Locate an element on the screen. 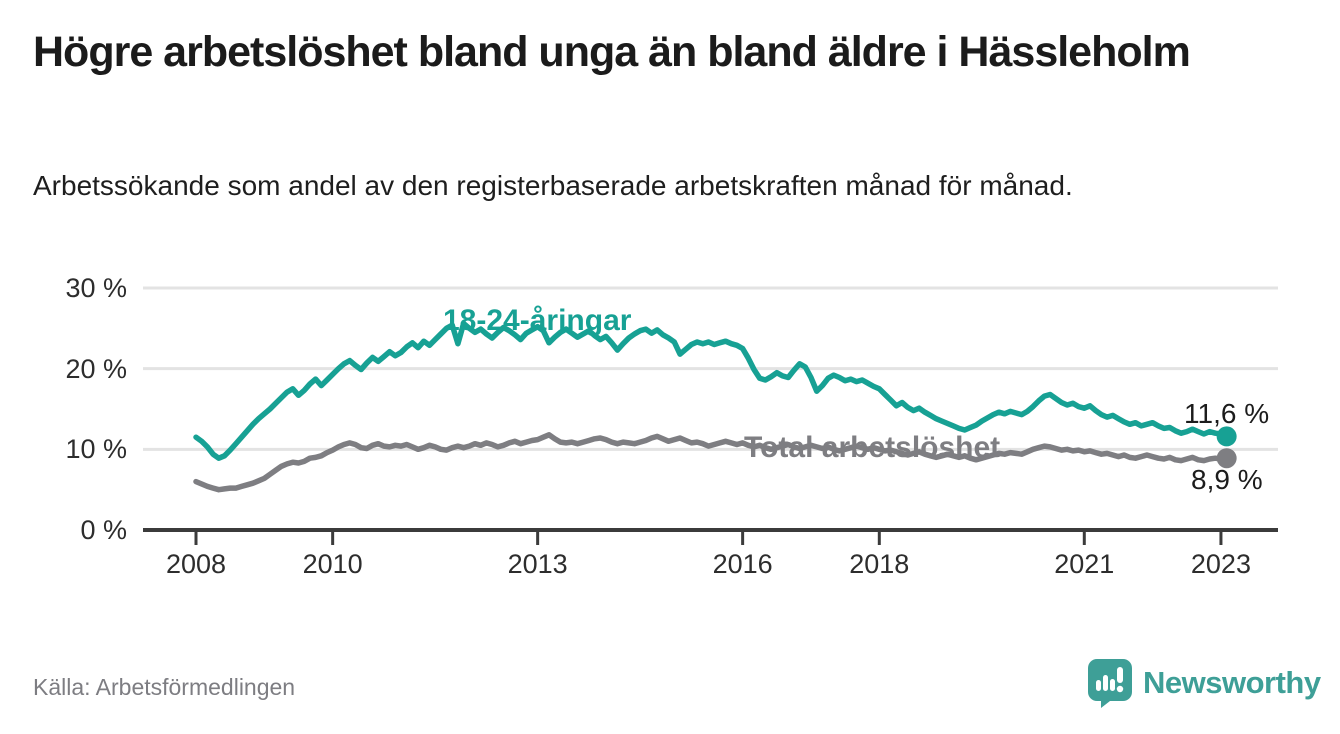 This screenshot has width=1340, height=734. newsworthy-logo: Newsworthy is located at coordinates (1204, 683).